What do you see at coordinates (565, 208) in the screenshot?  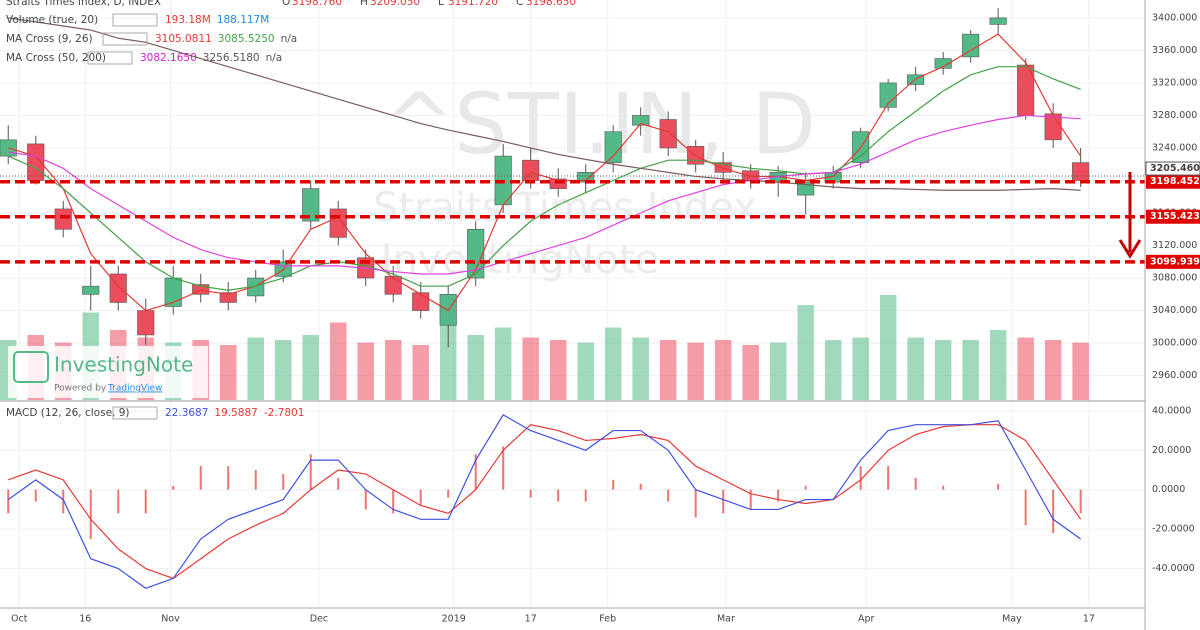 I see `watermark: Straits Times Index` at bounding box center [565, 208].